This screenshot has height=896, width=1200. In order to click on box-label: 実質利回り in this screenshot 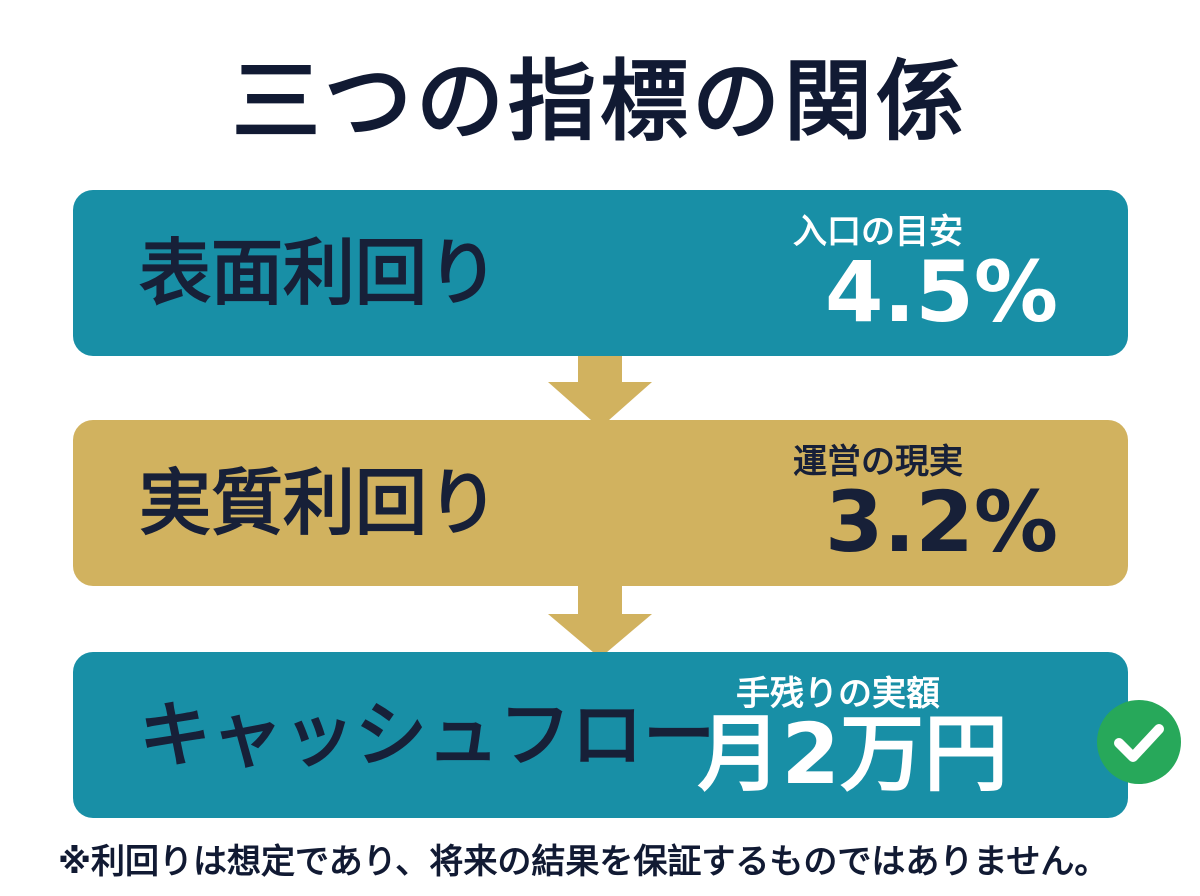, I will do `click(319, 503)`.